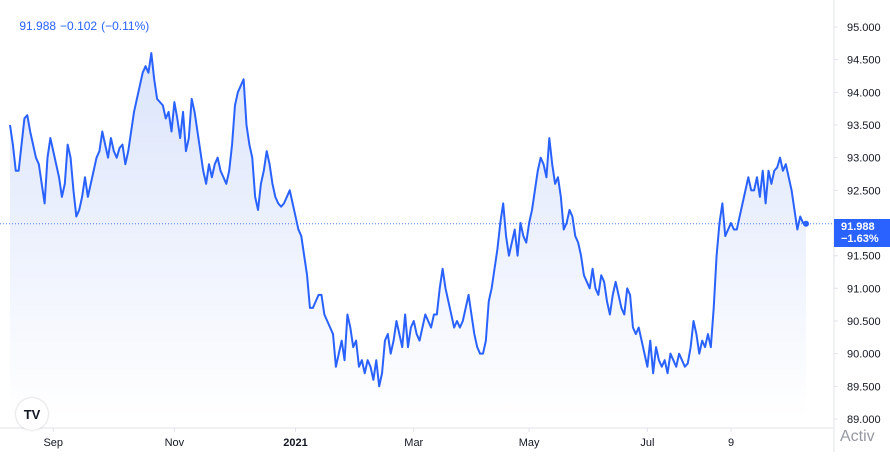 The width and height of the screenshot is (890, 457). What do you see at coordinates (125, 26) in the screenshot?
I see `legend-change-pct: (−0.11%)` at bounding box center [125, 26].